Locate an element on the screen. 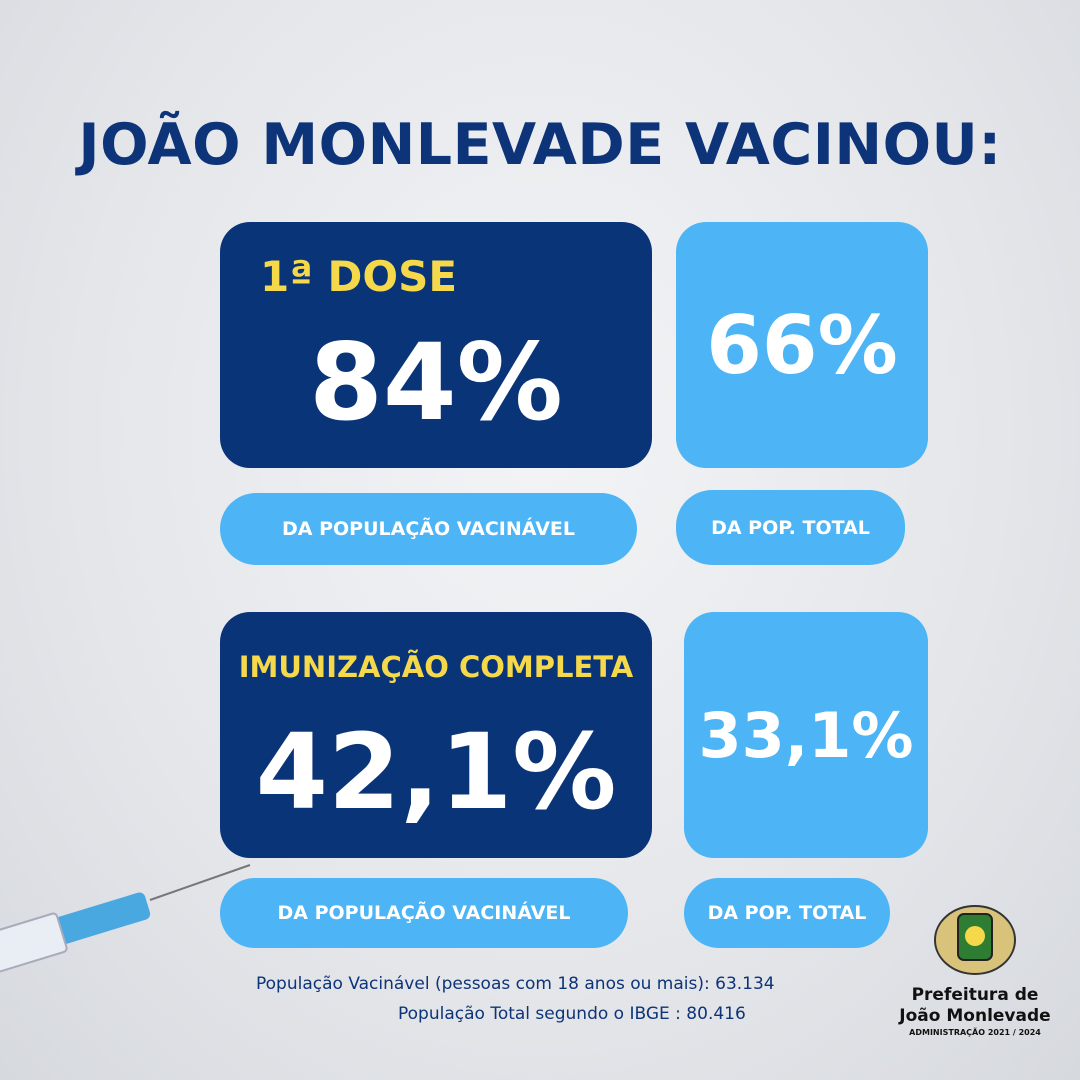  footnote: População Total segundo o IBGE : 80.416 is located at coordinates (572, 1014).